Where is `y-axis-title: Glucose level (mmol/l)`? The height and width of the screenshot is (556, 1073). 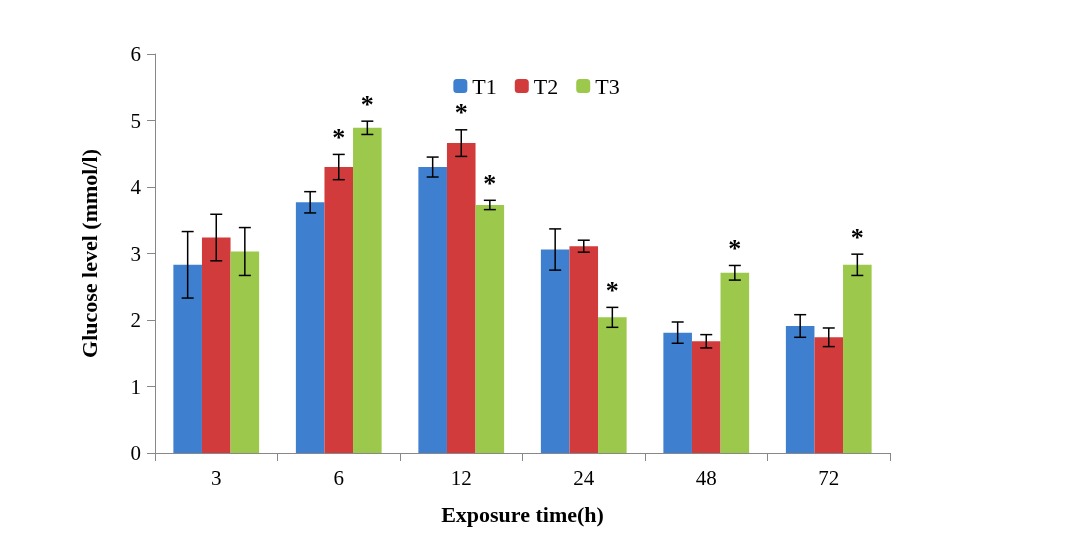 y-axis-title: Glucose level (mmol/l) is located at coordinates (89, 253).